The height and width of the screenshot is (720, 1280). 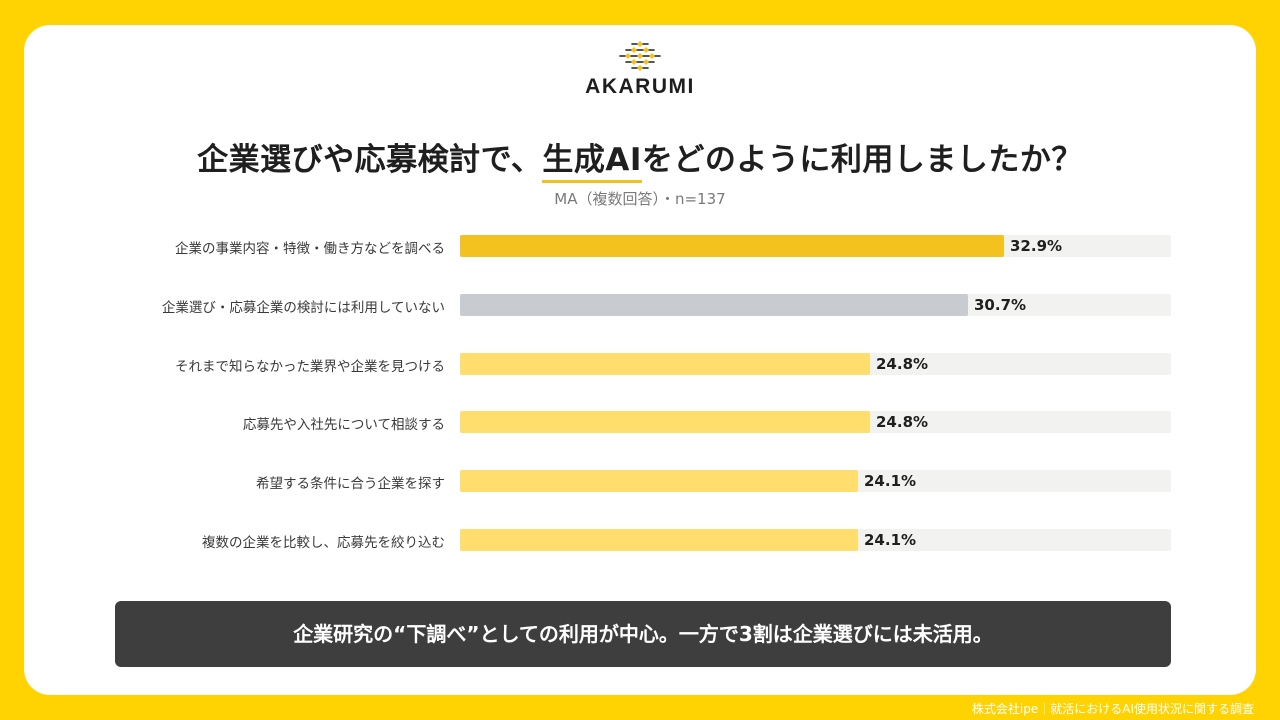 I want to click on summary-banner: 企業研究の“下調べ”としての利用が中心。一方で3割は企業選びには未活用。, so click(x=643, y=634).